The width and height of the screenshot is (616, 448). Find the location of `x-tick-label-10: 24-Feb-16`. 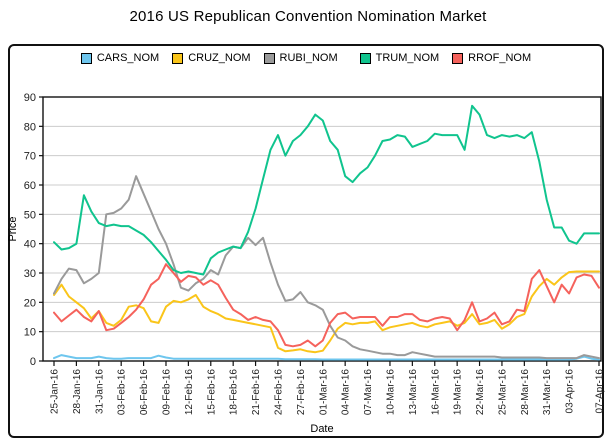

x-tick-label-10: 24-Feb-16 is located at coordinates (278, 392).